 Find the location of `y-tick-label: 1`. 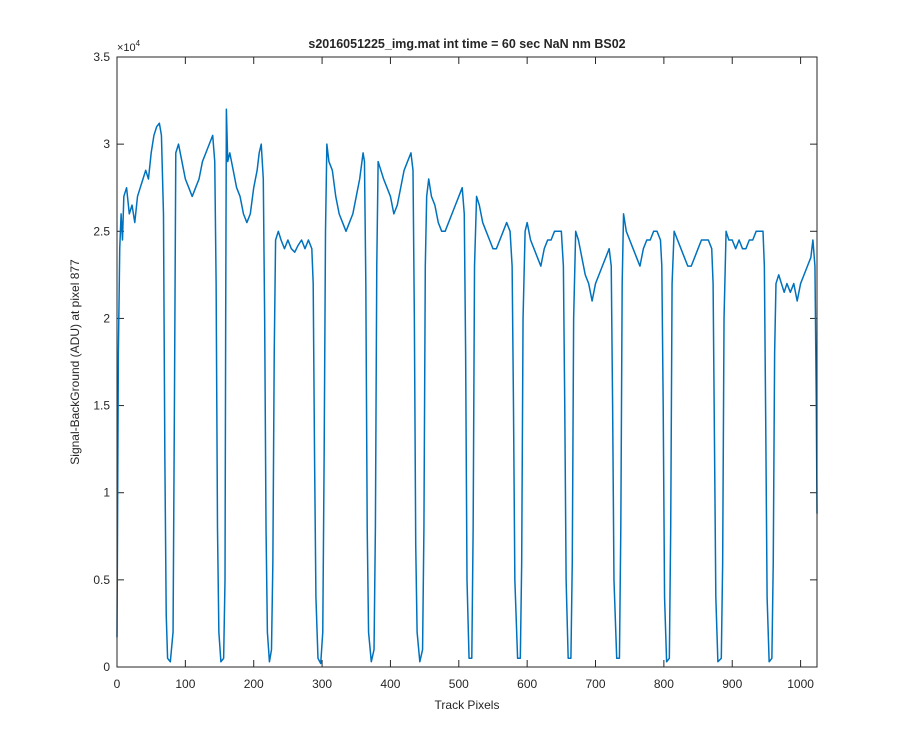

y-tick-label: 1 is located at coordinates (106, 493).